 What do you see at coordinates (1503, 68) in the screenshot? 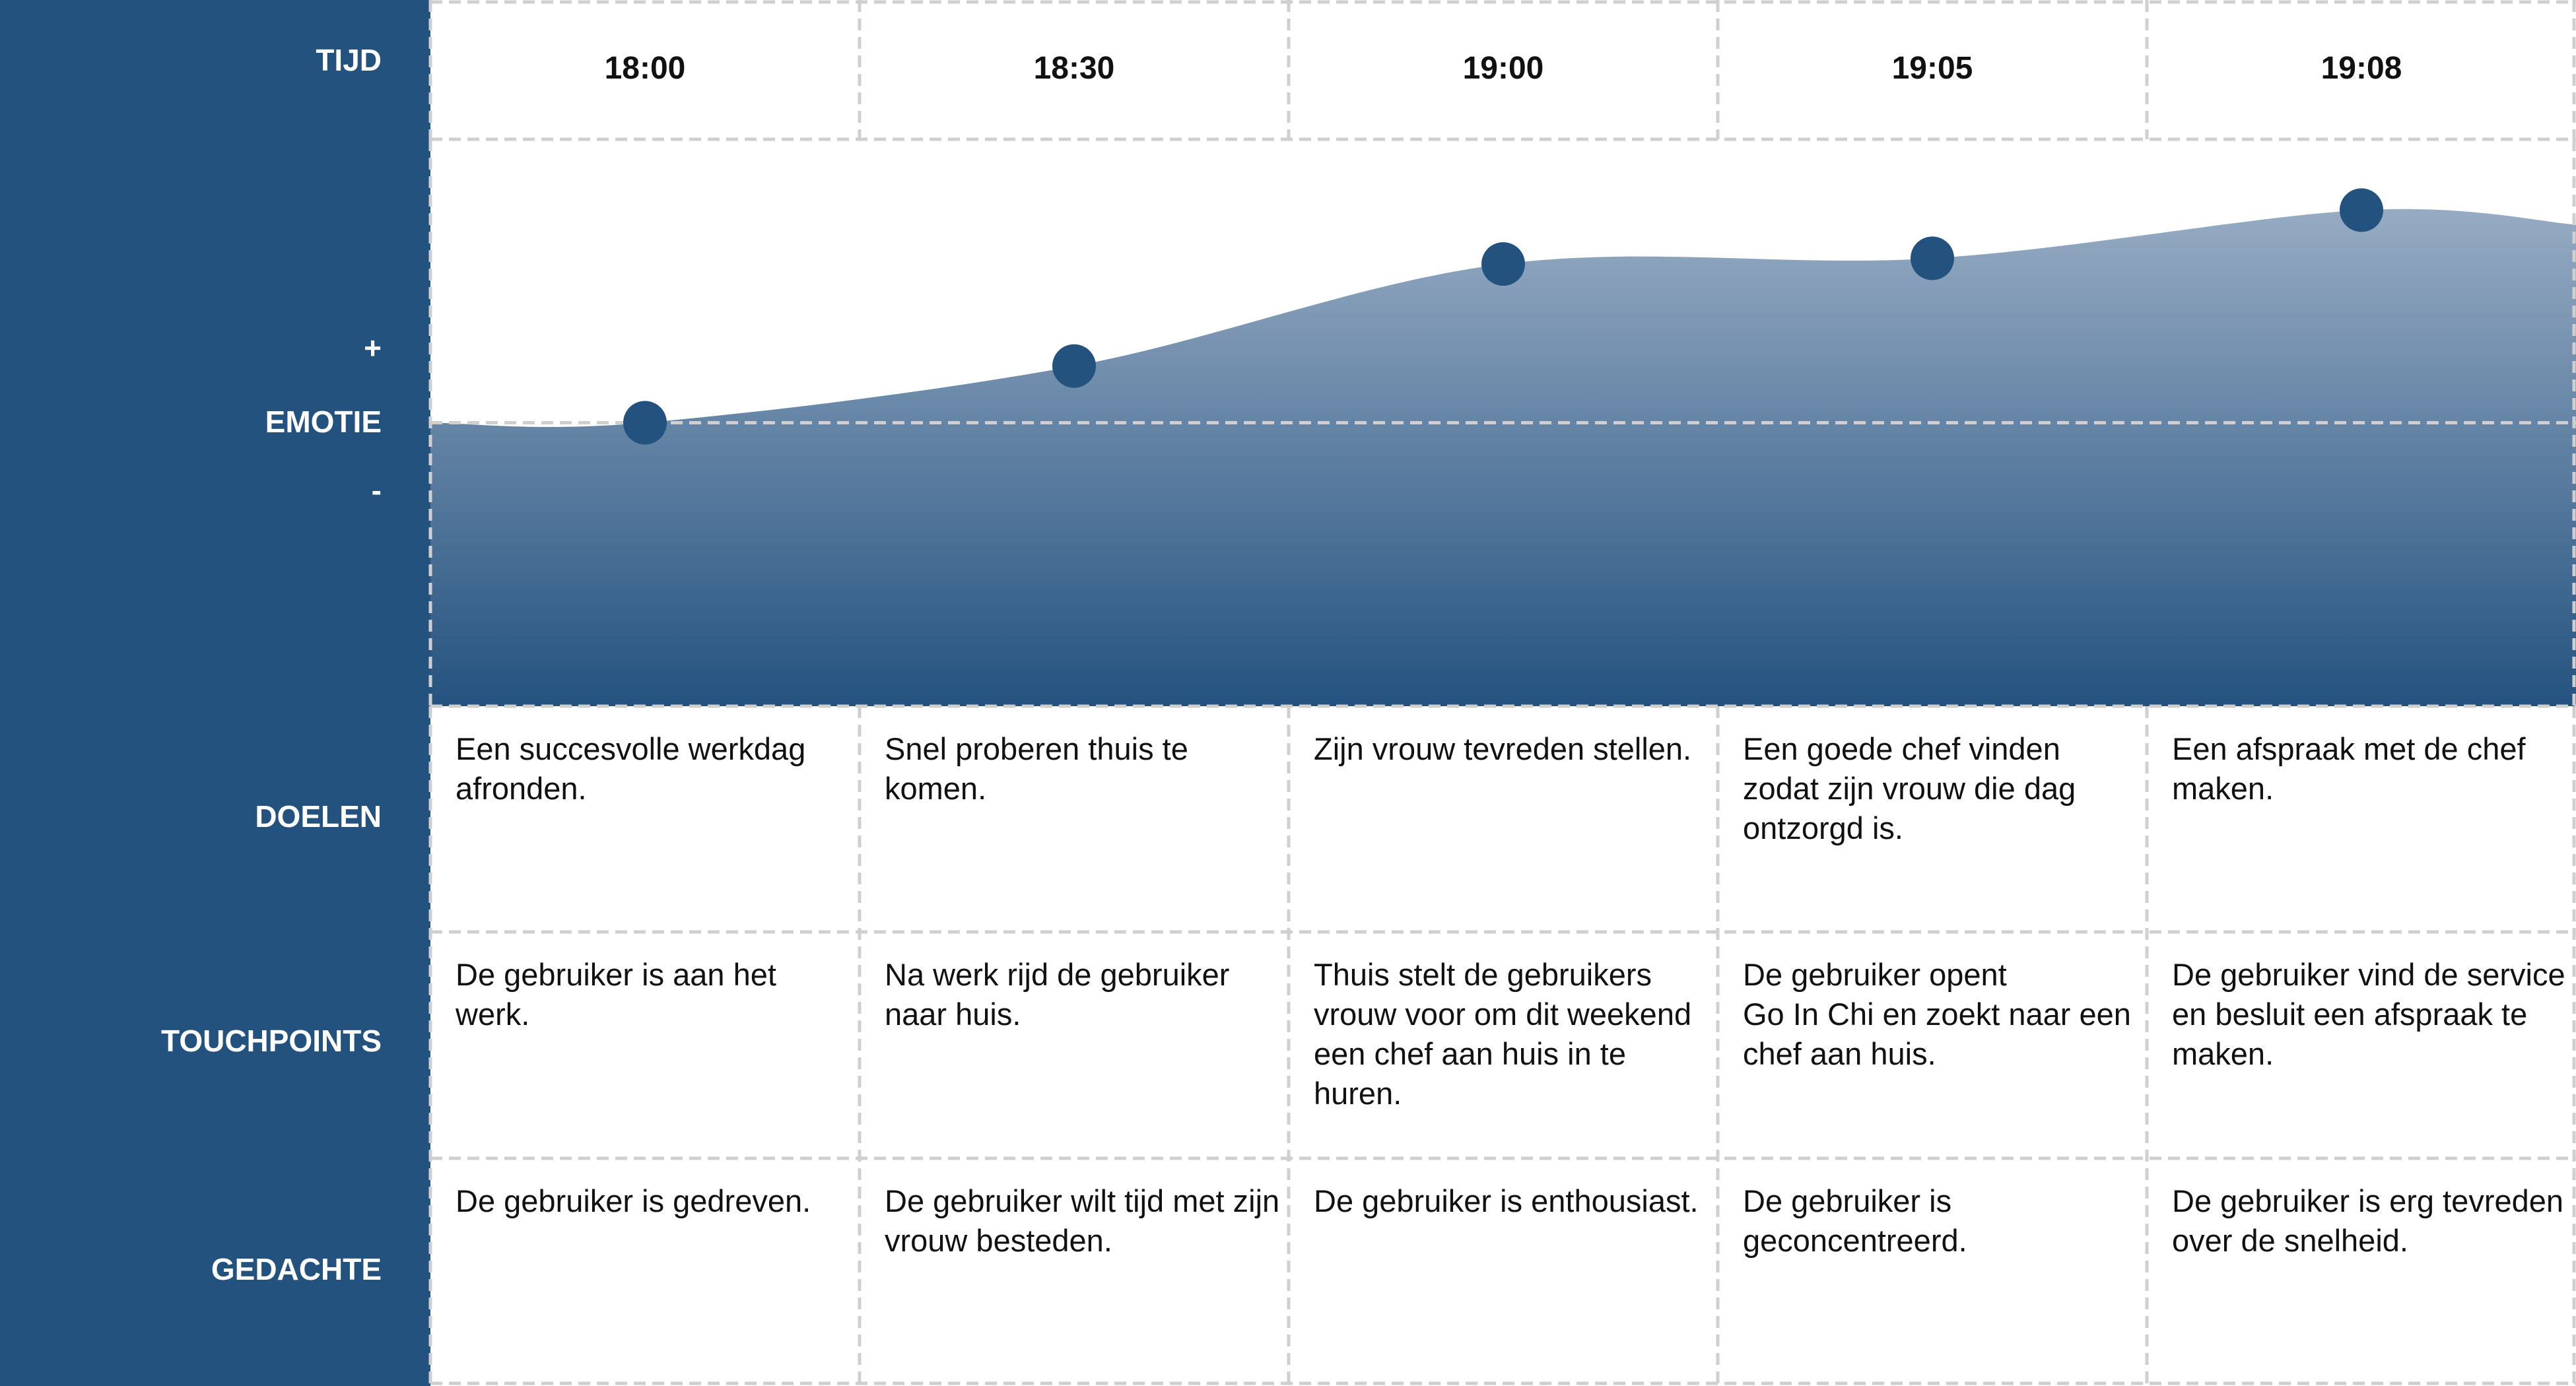
I see `time-label: 19:00` at bounding box center [1503, 68].